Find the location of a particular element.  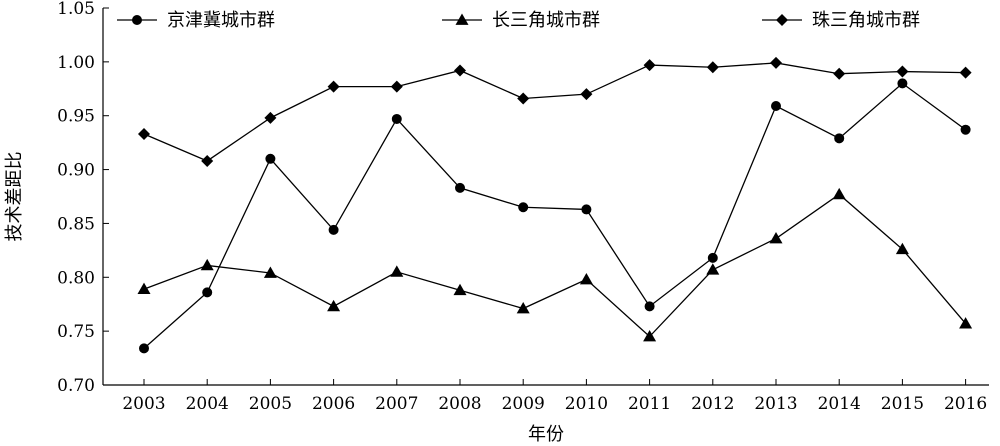

x-tick-label: 2011 is located at coordinates (649, 404).